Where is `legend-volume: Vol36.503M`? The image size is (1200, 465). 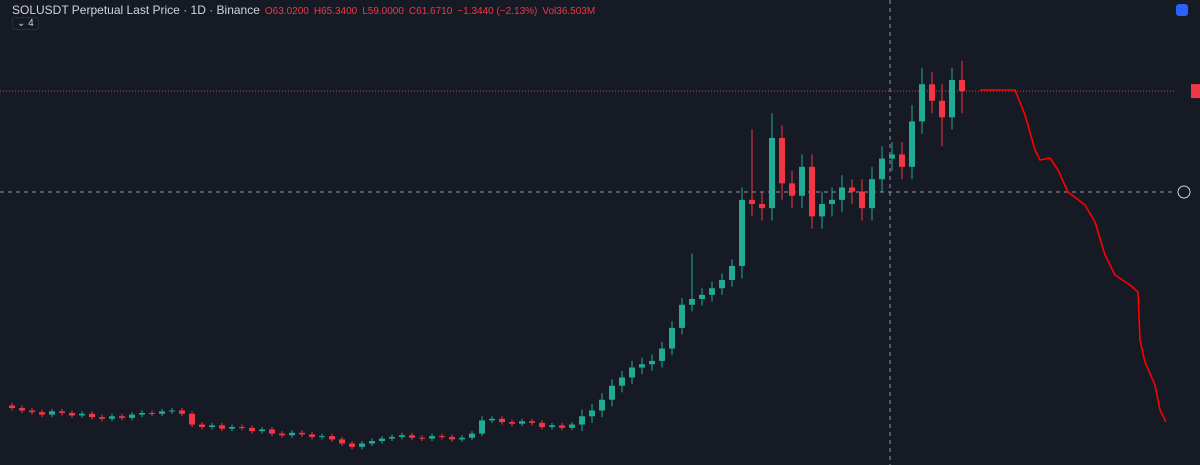
legend-volume: Vol36.503M is located at coordinates (569, 11).